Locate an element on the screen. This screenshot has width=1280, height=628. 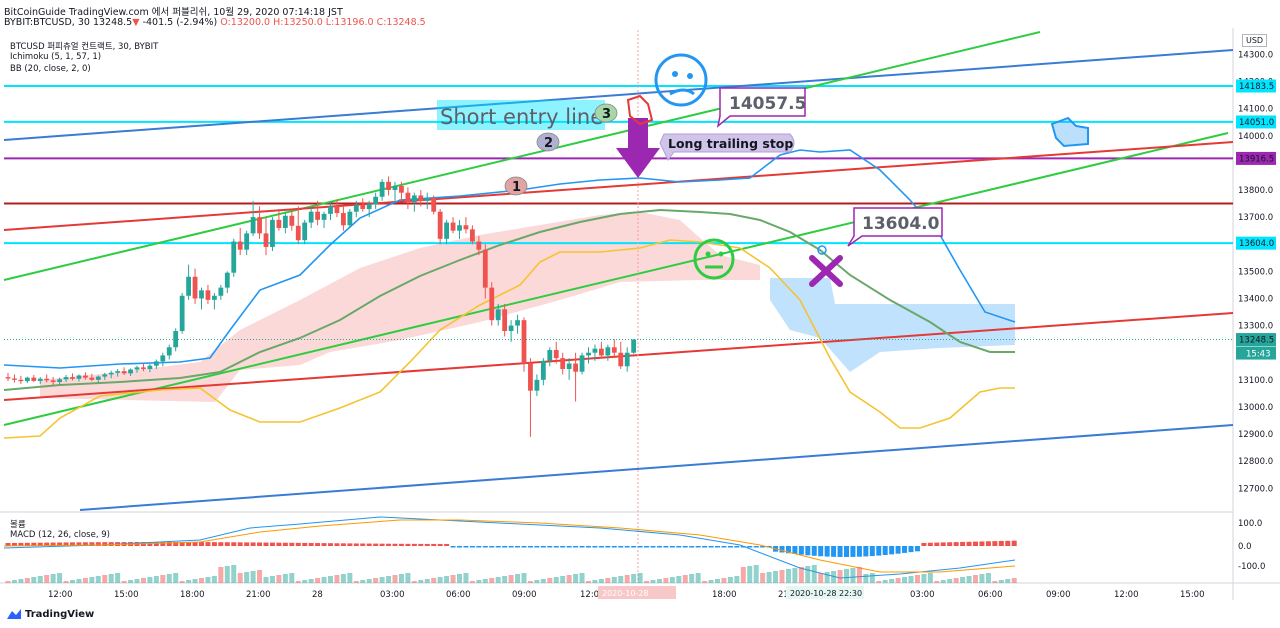
time-tick-label: 15:00 is located at coordinates (126, 595).